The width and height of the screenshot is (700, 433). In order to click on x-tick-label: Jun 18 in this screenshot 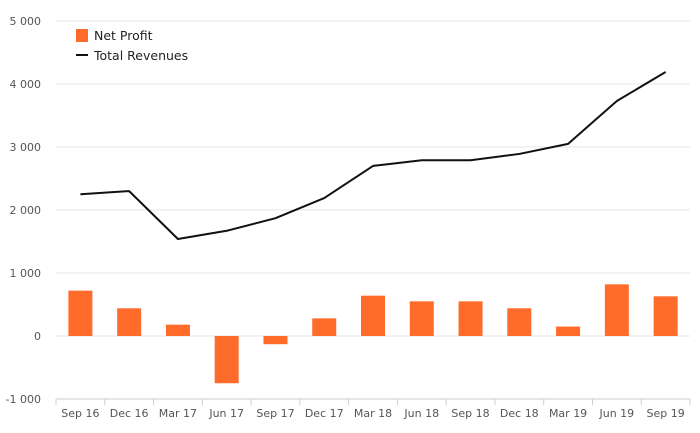, I will do `click(421, 413)`.